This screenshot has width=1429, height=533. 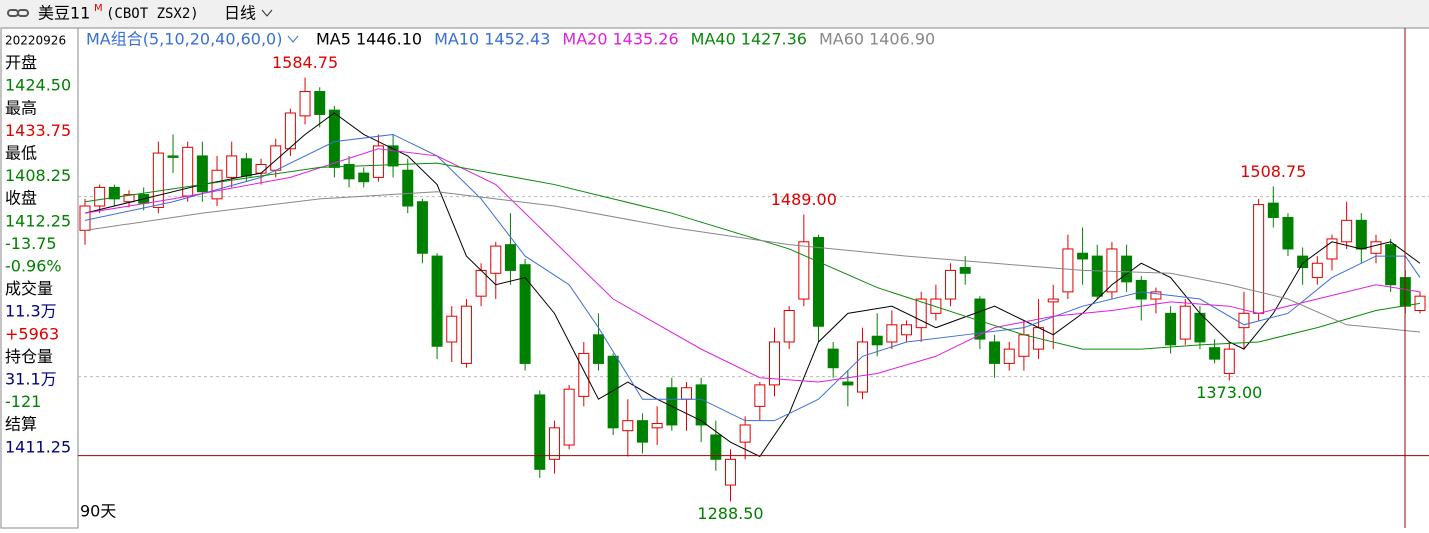 I want to click on legend-name: MA60, so click(x=841, y=39).